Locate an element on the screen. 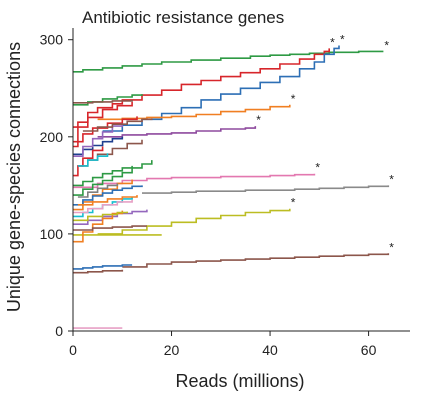  chart-title: Antibiotic resistance genes is located at coordinates (183, 17).